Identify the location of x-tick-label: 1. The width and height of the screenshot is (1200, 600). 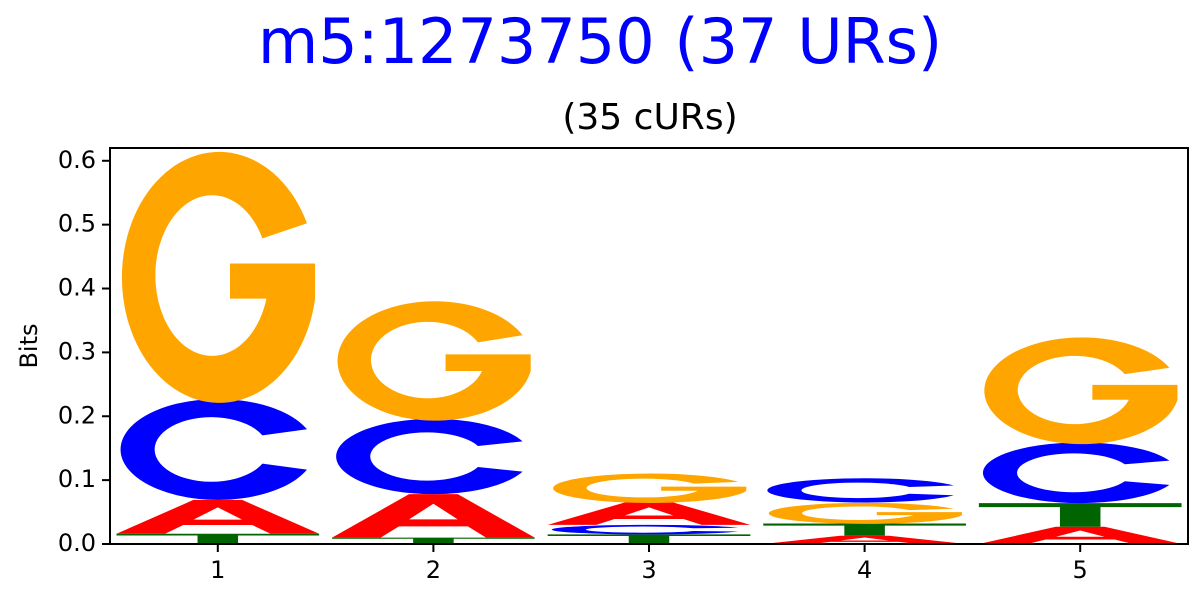
(217, 570).